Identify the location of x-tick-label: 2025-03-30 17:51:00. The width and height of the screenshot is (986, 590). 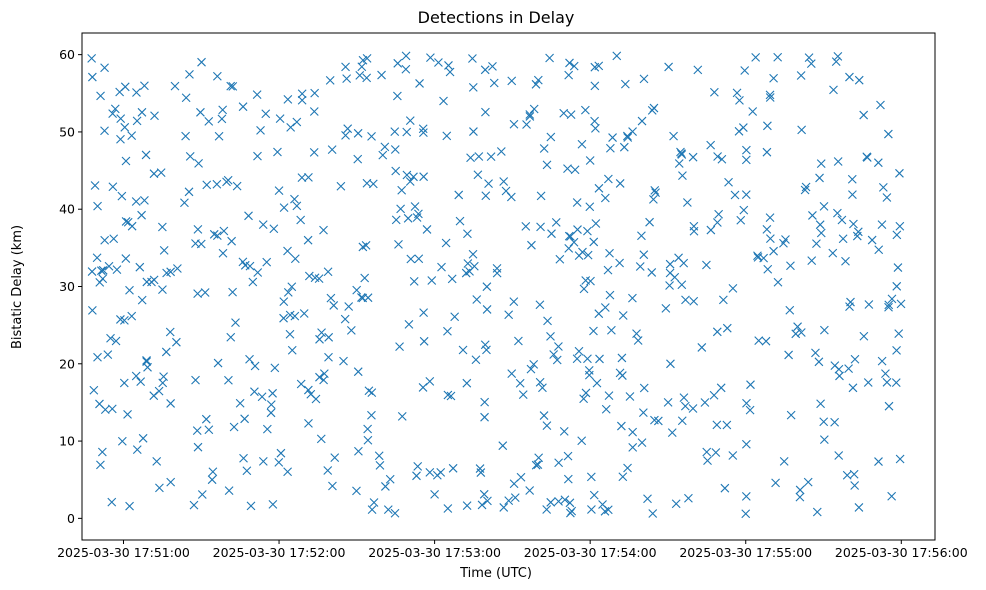
(123, 552).